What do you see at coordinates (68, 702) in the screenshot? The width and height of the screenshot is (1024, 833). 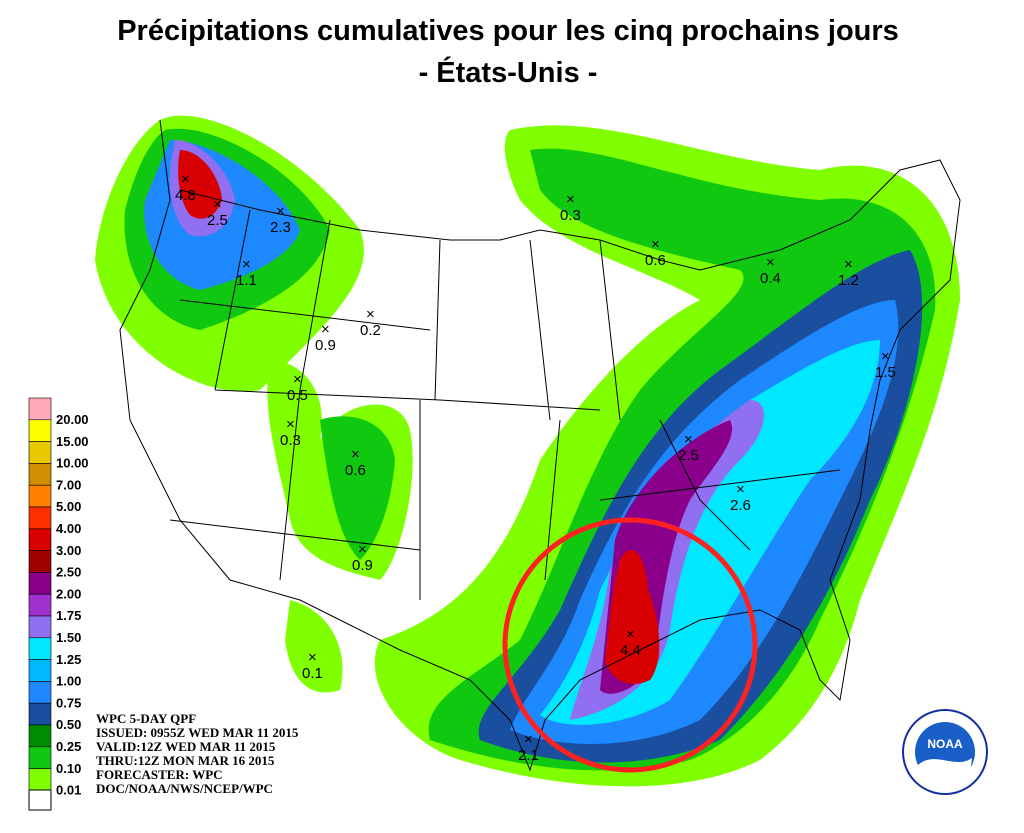 I see `legend-label: 0.75` at bounding box center [68, 702].